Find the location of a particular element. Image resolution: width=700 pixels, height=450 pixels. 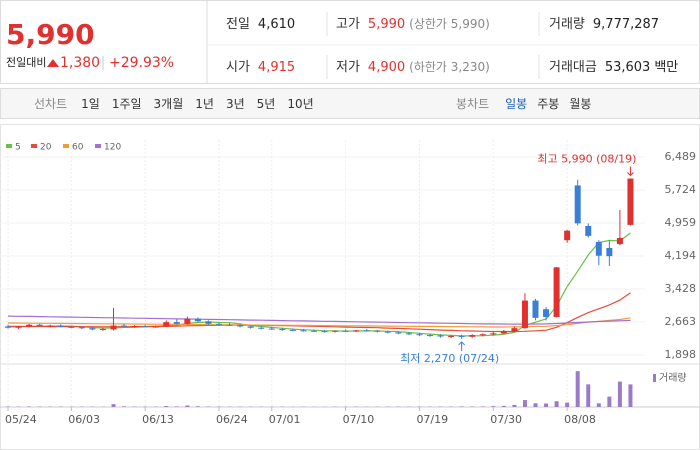

period-button: 1년 is located at coordinates (204, 104).